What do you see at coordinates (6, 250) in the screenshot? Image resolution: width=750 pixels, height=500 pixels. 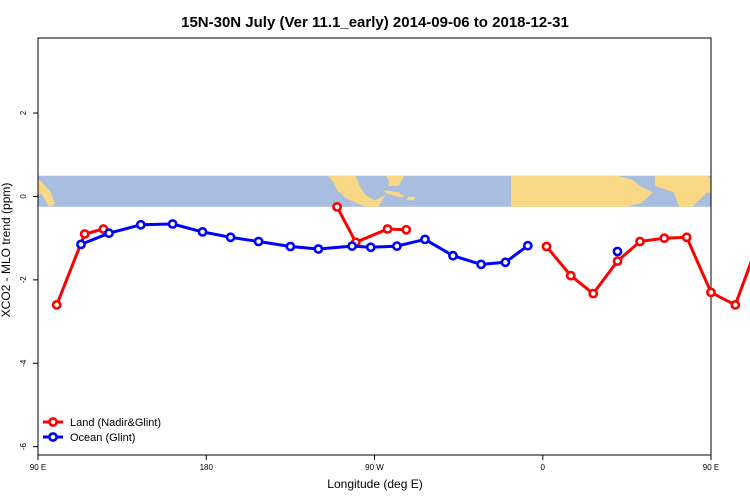 I see `y-axis-label: XCO2 - MLO trend (ppm)` at bounding box center [6, 250].